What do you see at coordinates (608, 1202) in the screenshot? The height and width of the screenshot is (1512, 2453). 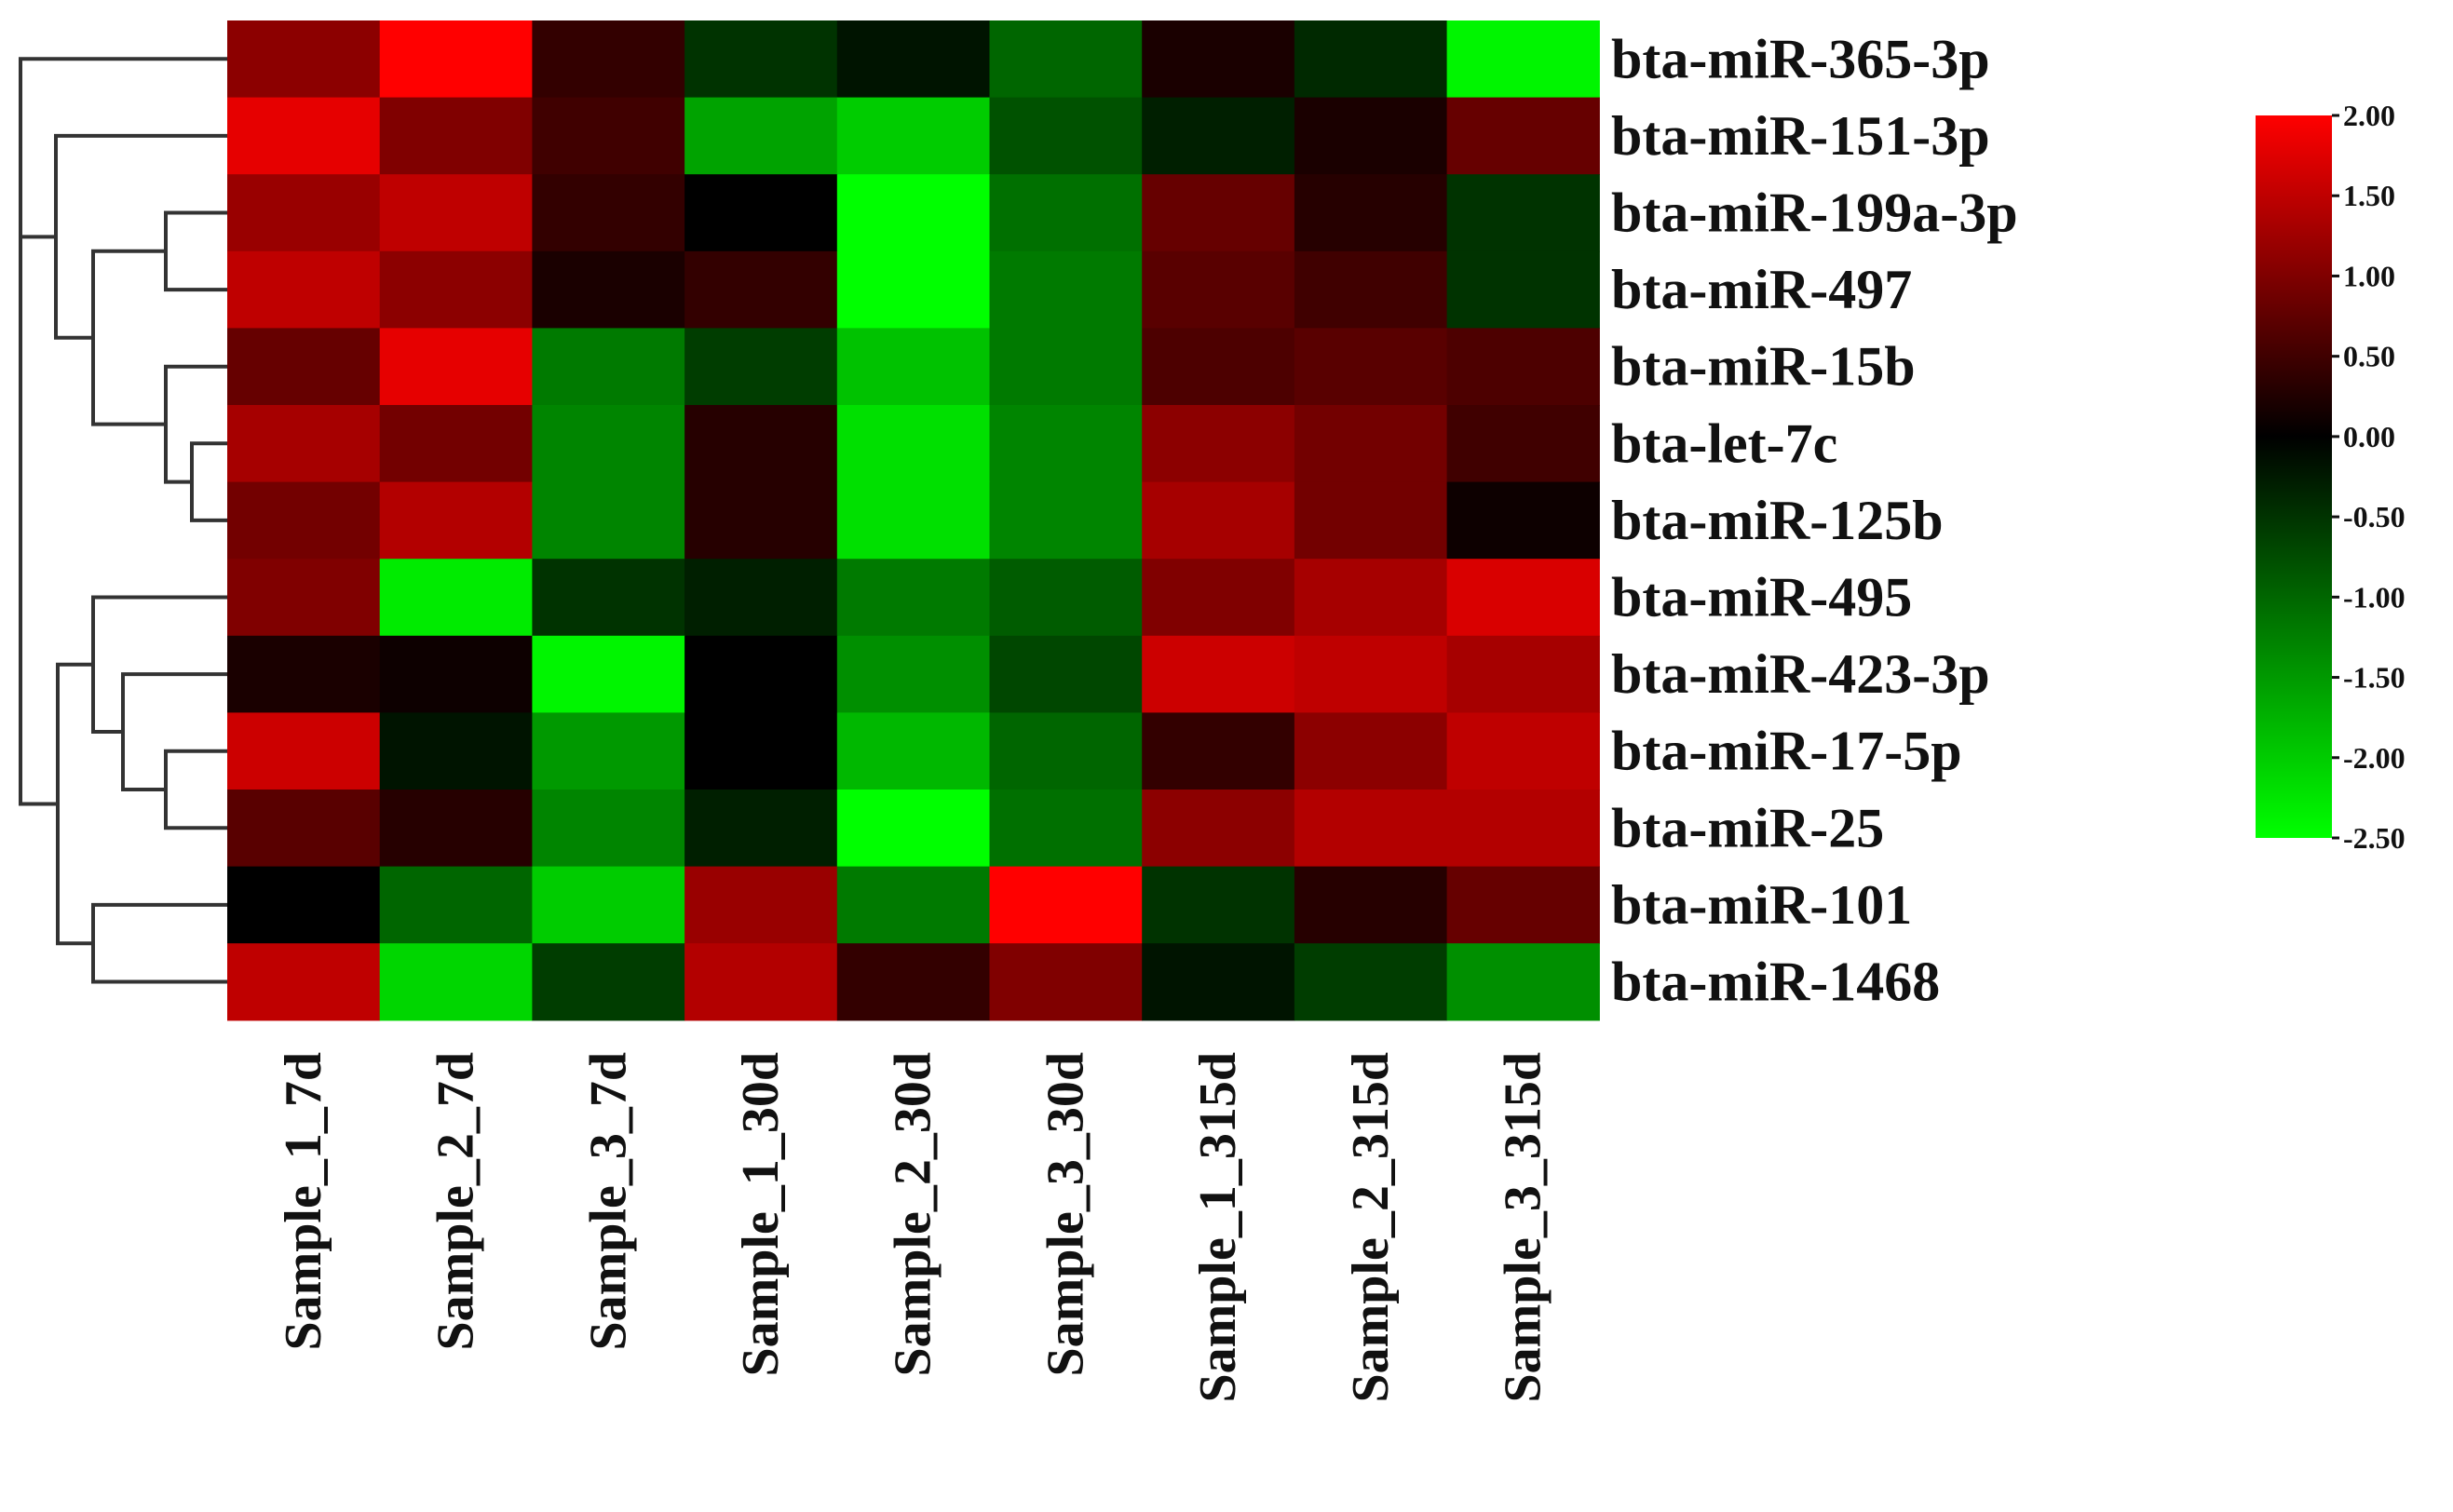 I see `column-label: Sample_3_7d` at bounding box center [608, 1202].